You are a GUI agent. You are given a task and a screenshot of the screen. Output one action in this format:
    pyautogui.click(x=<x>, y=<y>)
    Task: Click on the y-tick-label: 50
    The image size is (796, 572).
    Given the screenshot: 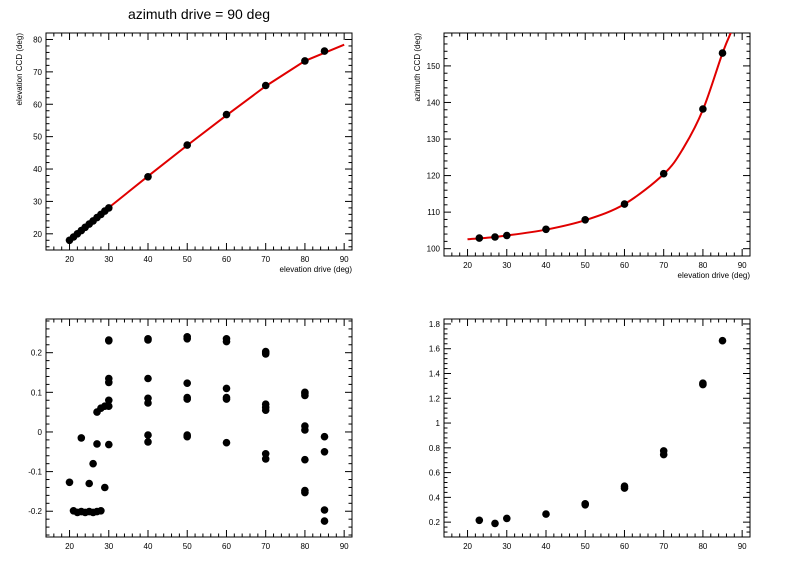 What is the action you would take?
    pyautogui.click(x=37, y=137)
    